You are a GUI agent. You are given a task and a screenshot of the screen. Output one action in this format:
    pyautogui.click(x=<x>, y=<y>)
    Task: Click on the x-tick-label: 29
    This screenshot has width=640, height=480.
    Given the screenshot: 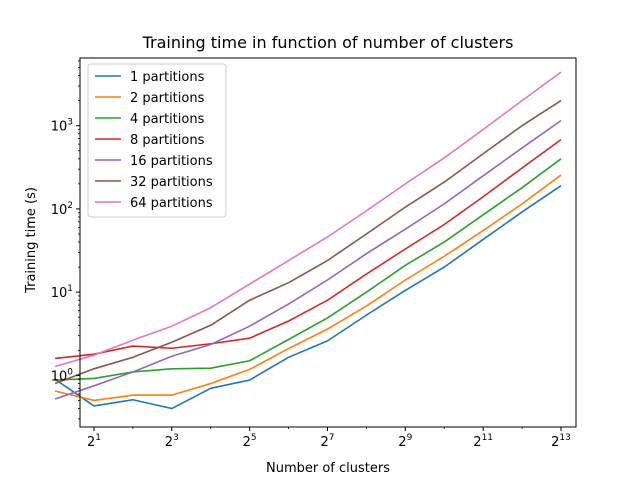 What is the action you would take?
    pyautogui.click(x=405, y=441)
    